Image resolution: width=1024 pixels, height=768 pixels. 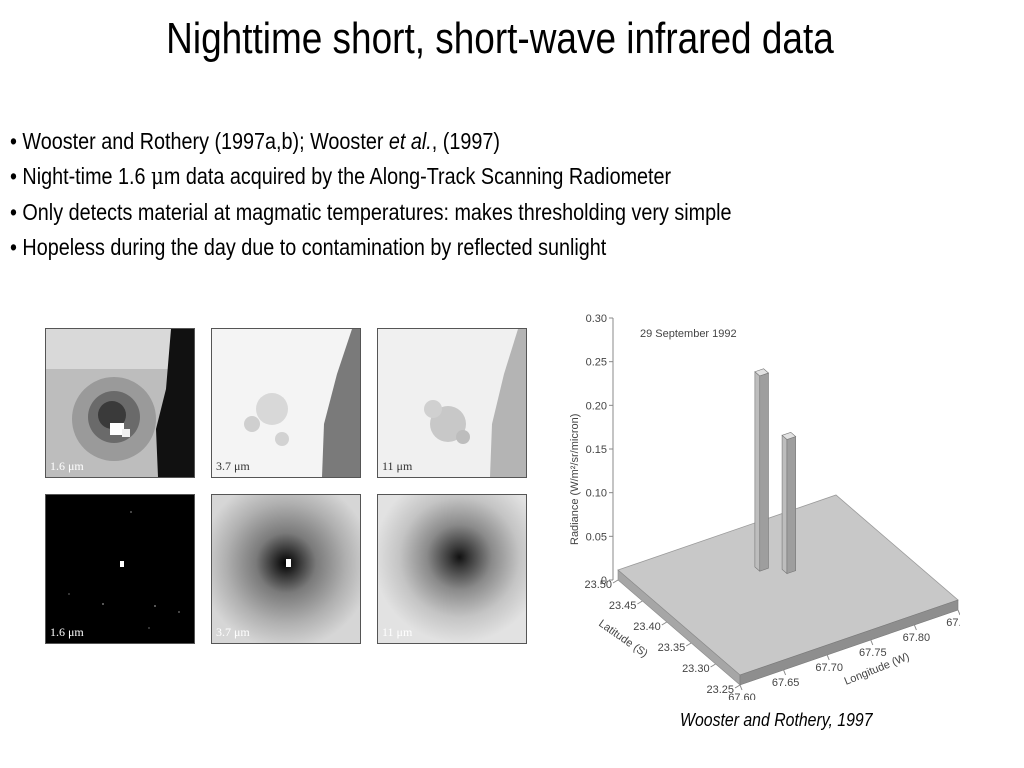 What do you see at coordinates (696, 669) in the screenshot?
I see `latitude-tick-label: 23.30` at bounding box center [696, 669].